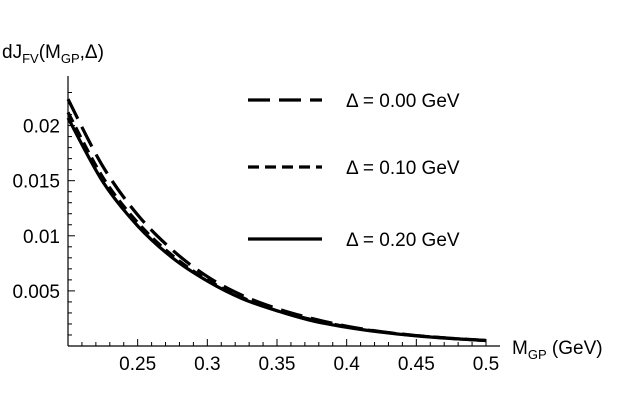 The height and width of the screenshot is (416, 623). What do you see at coordinates (277, 364) in the screenshot?
I see `x-tick-label: 0.35` at bounding box center [277, 364].